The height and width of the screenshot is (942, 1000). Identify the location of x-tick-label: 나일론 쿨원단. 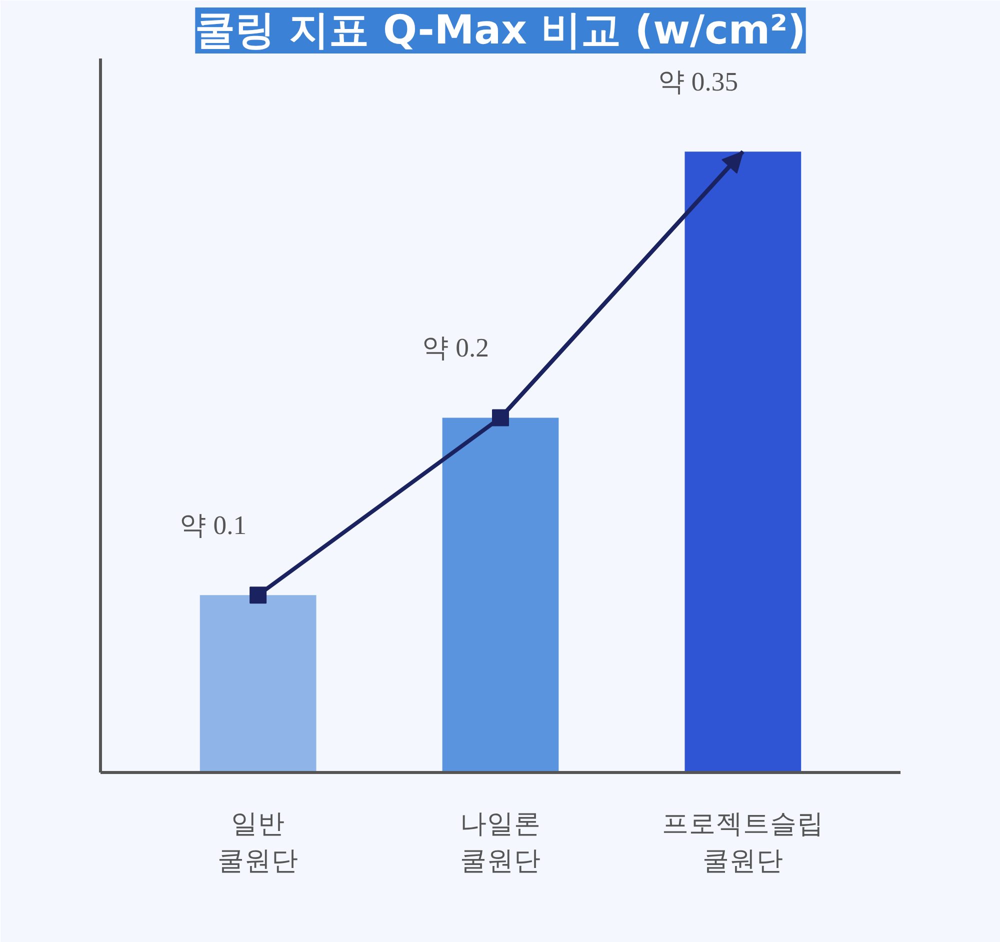
(500, 842).